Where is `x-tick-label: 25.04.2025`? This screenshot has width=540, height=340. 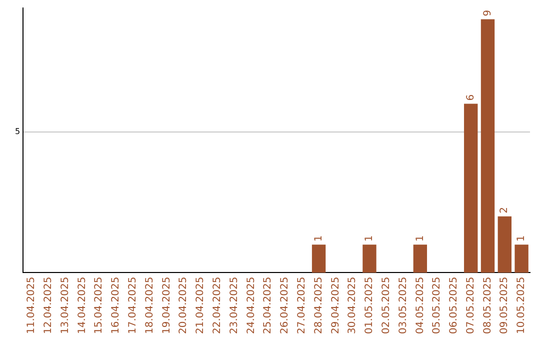
x-tick-label: 25.04.2025 is located at coordinates (268, 305).